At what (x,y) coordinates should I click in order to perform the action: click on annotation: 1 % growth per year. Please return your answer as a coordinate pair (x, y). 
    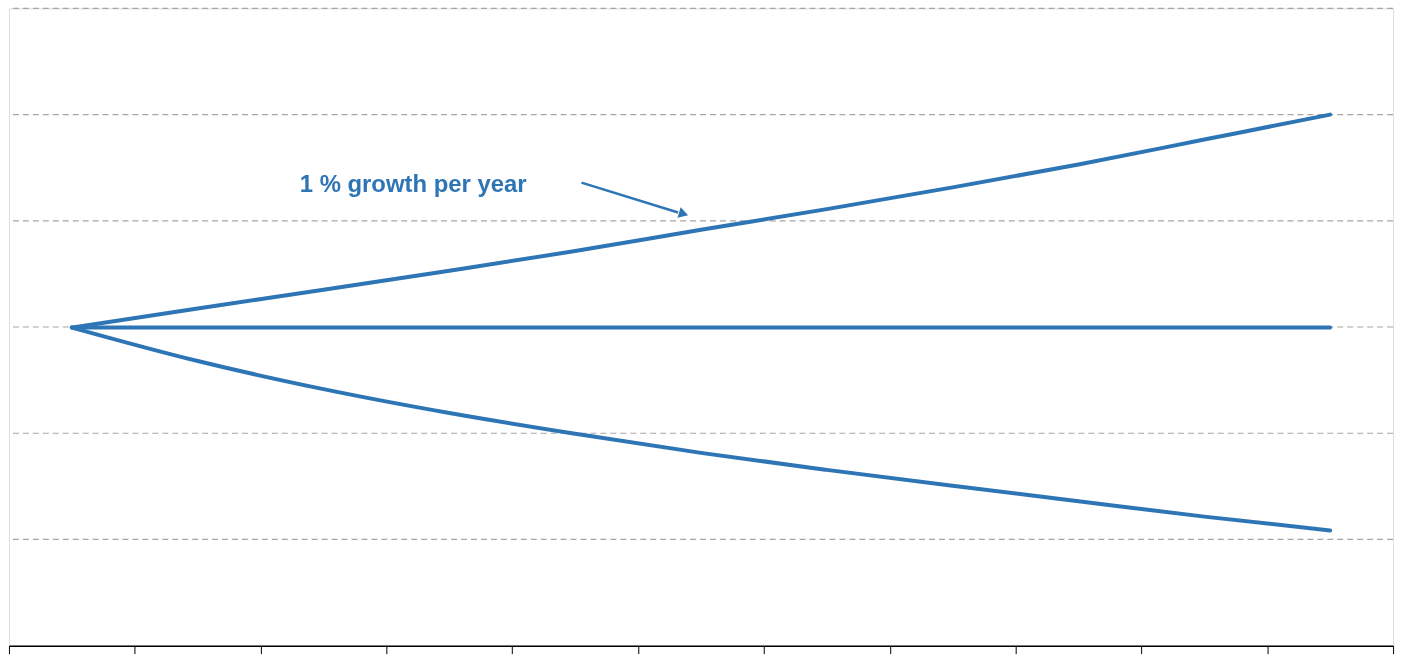
    Looking at the image, I should click on (413, 183).